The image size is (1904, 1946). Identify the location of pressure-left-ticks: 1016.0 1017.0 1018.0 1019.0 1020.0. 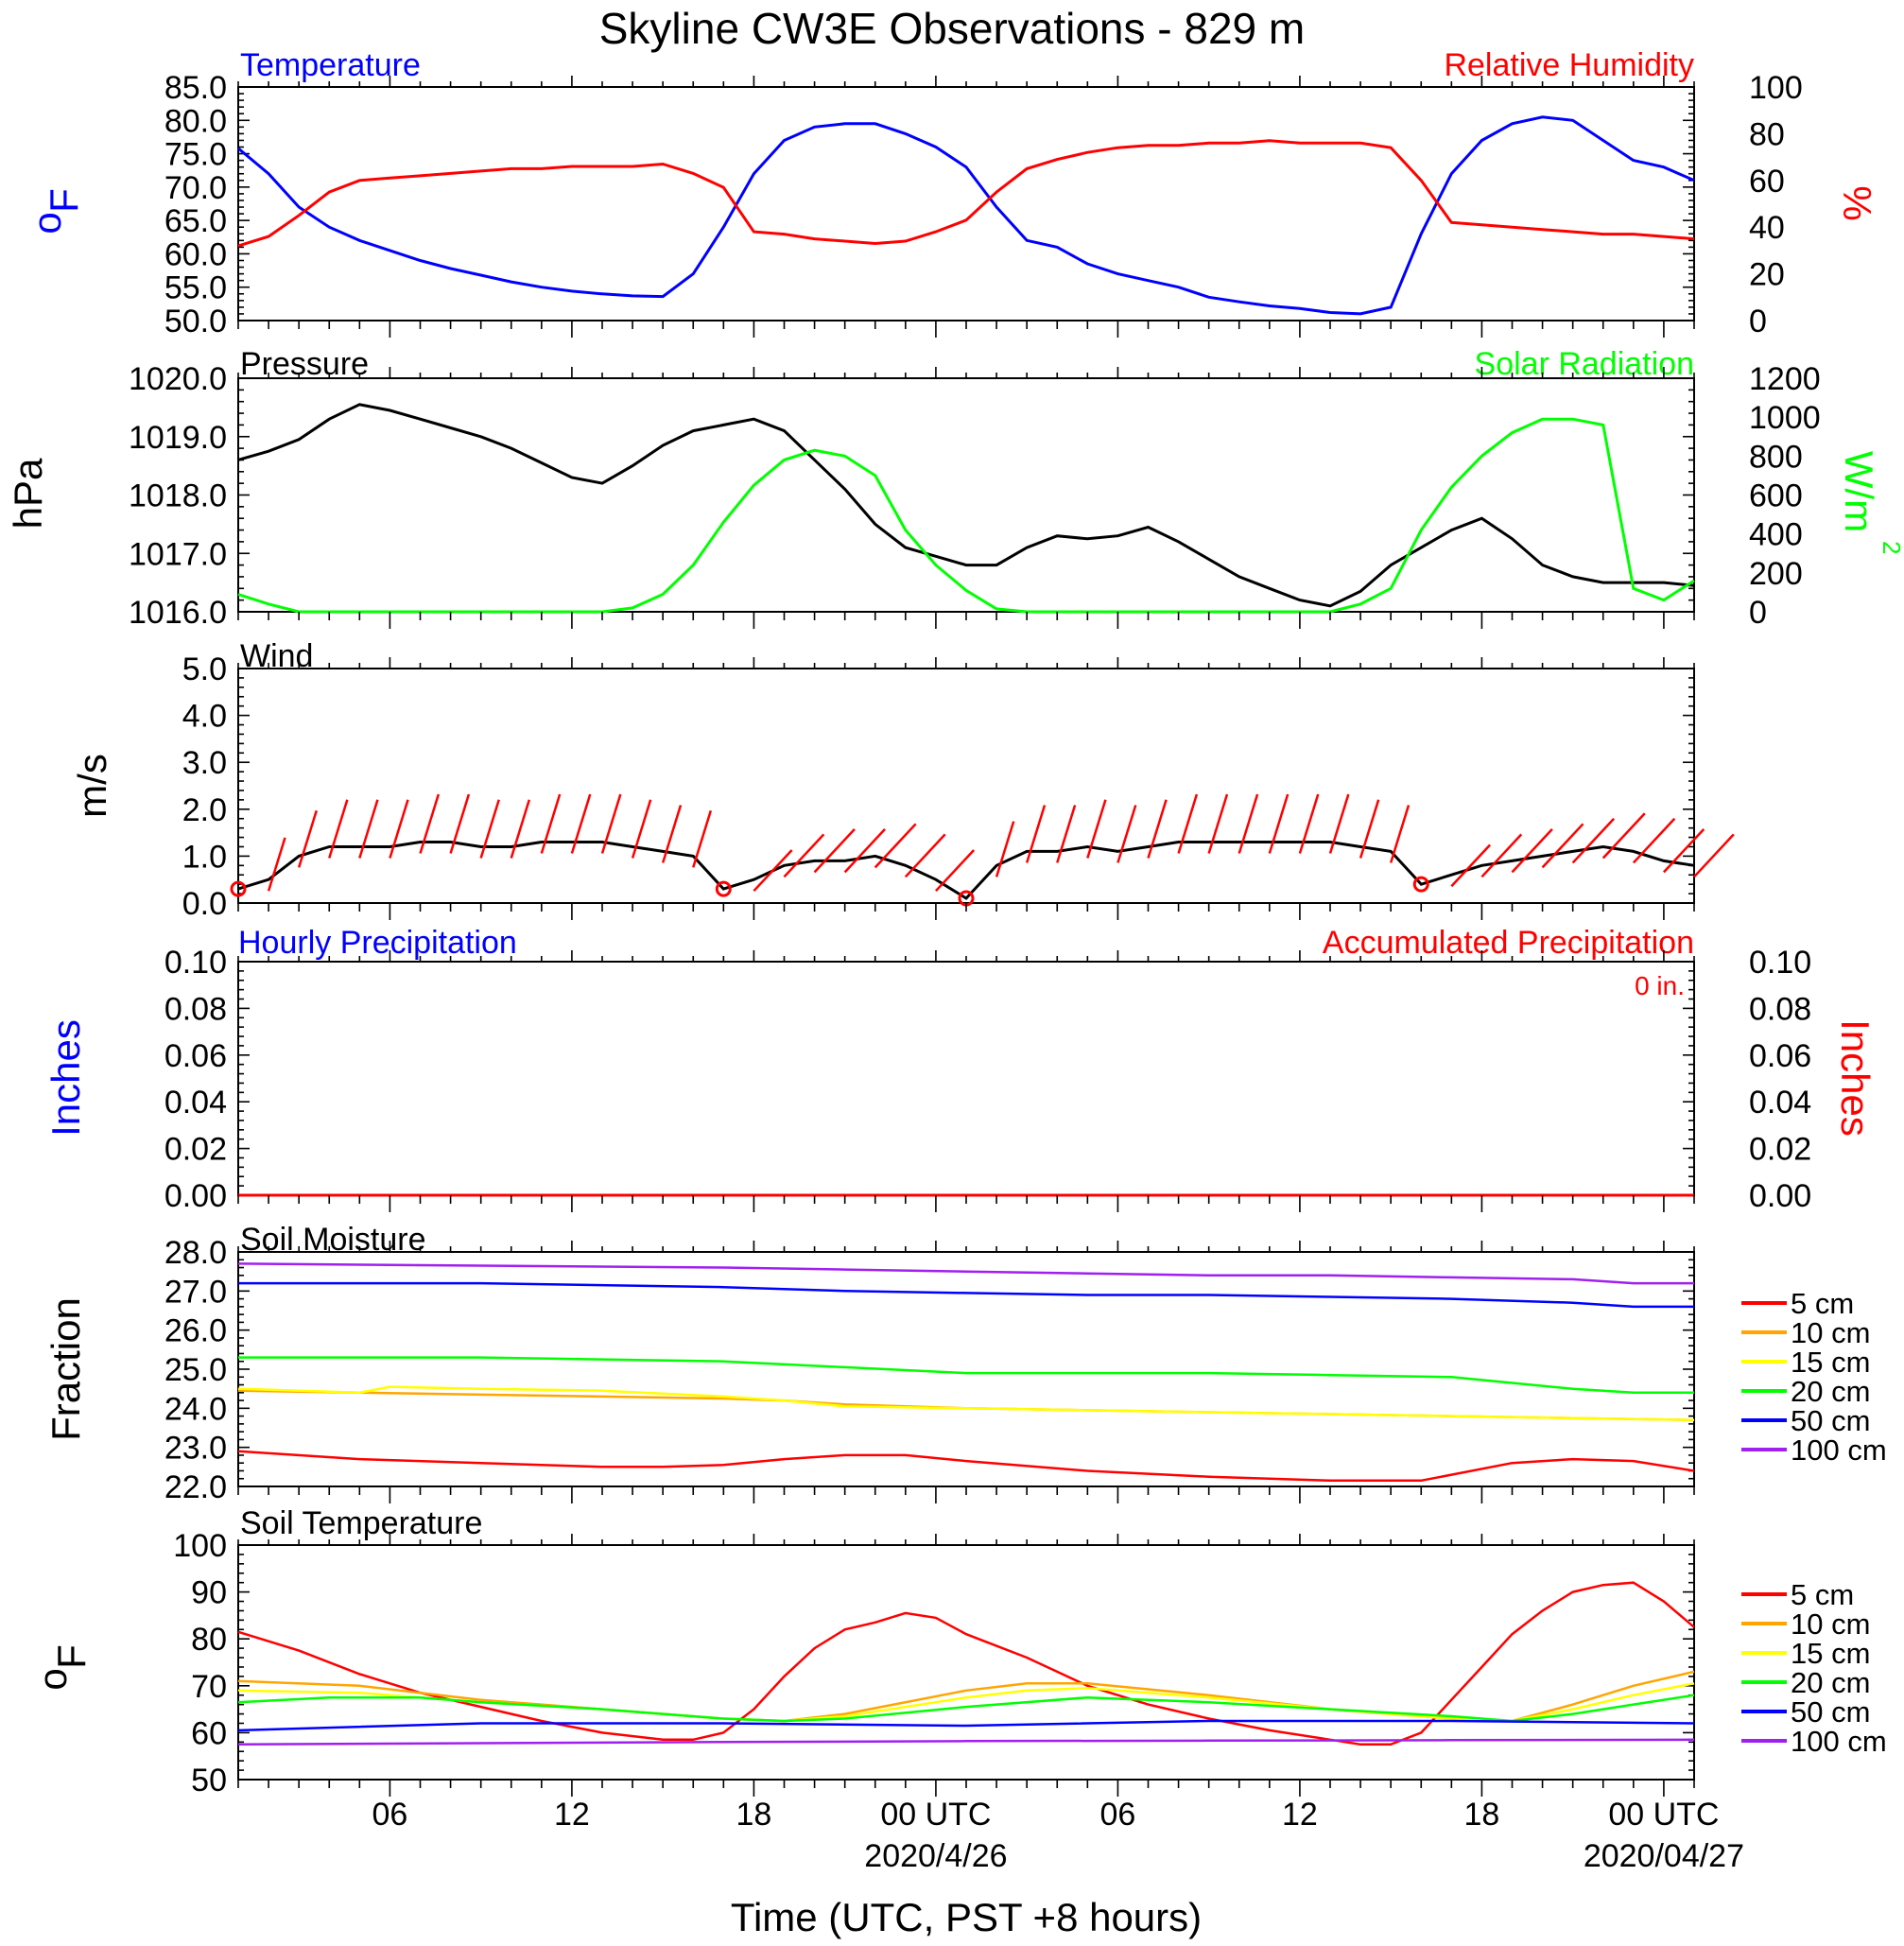
(911, 496).